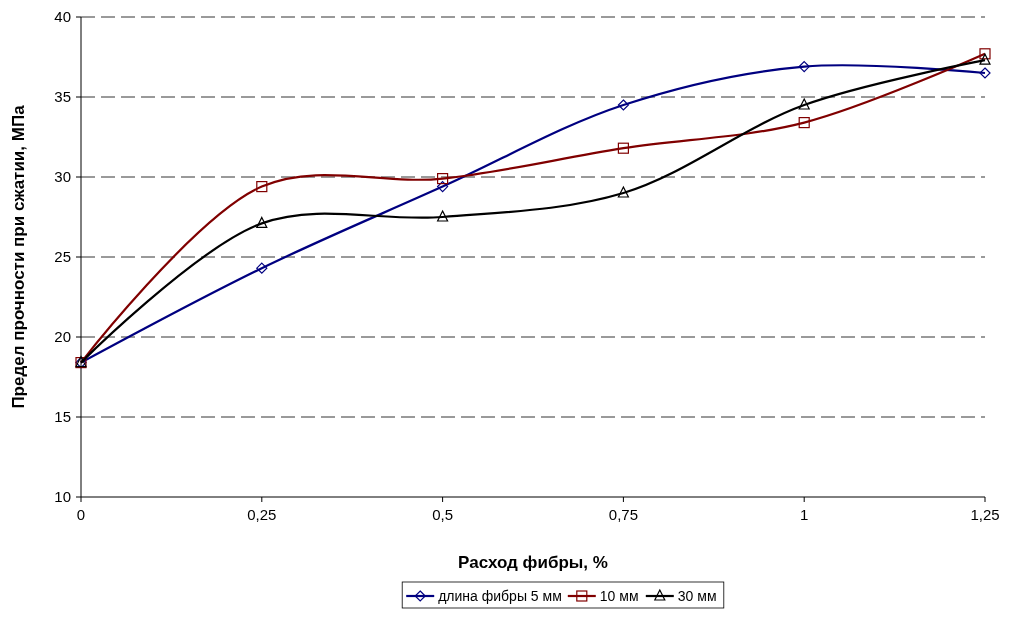 The width and height of the screenshot is (1011, 623). What do you see at coordinates (62, 497) in the screenshot?
I see `y-tick-label: 10` at bounding box center [62, 497].